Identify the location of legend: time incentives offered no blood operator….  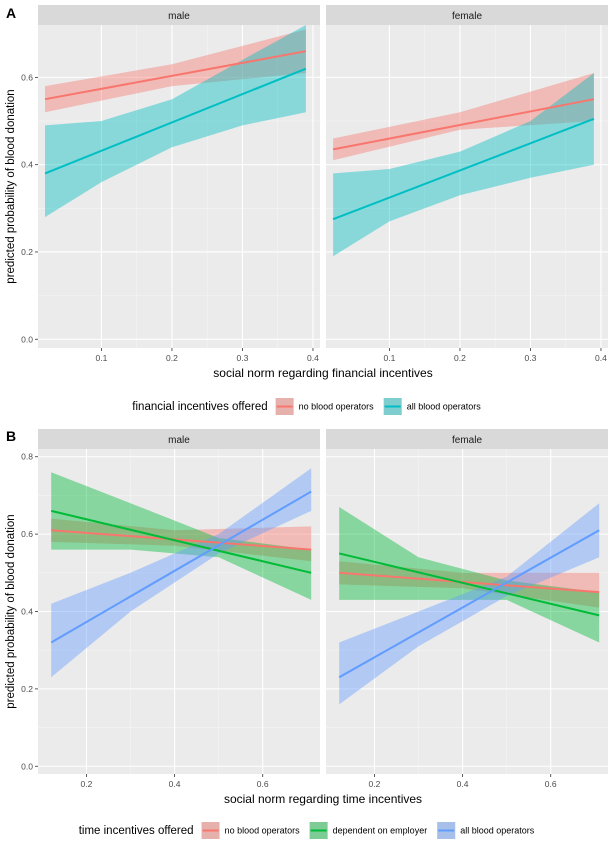
(307, 830).